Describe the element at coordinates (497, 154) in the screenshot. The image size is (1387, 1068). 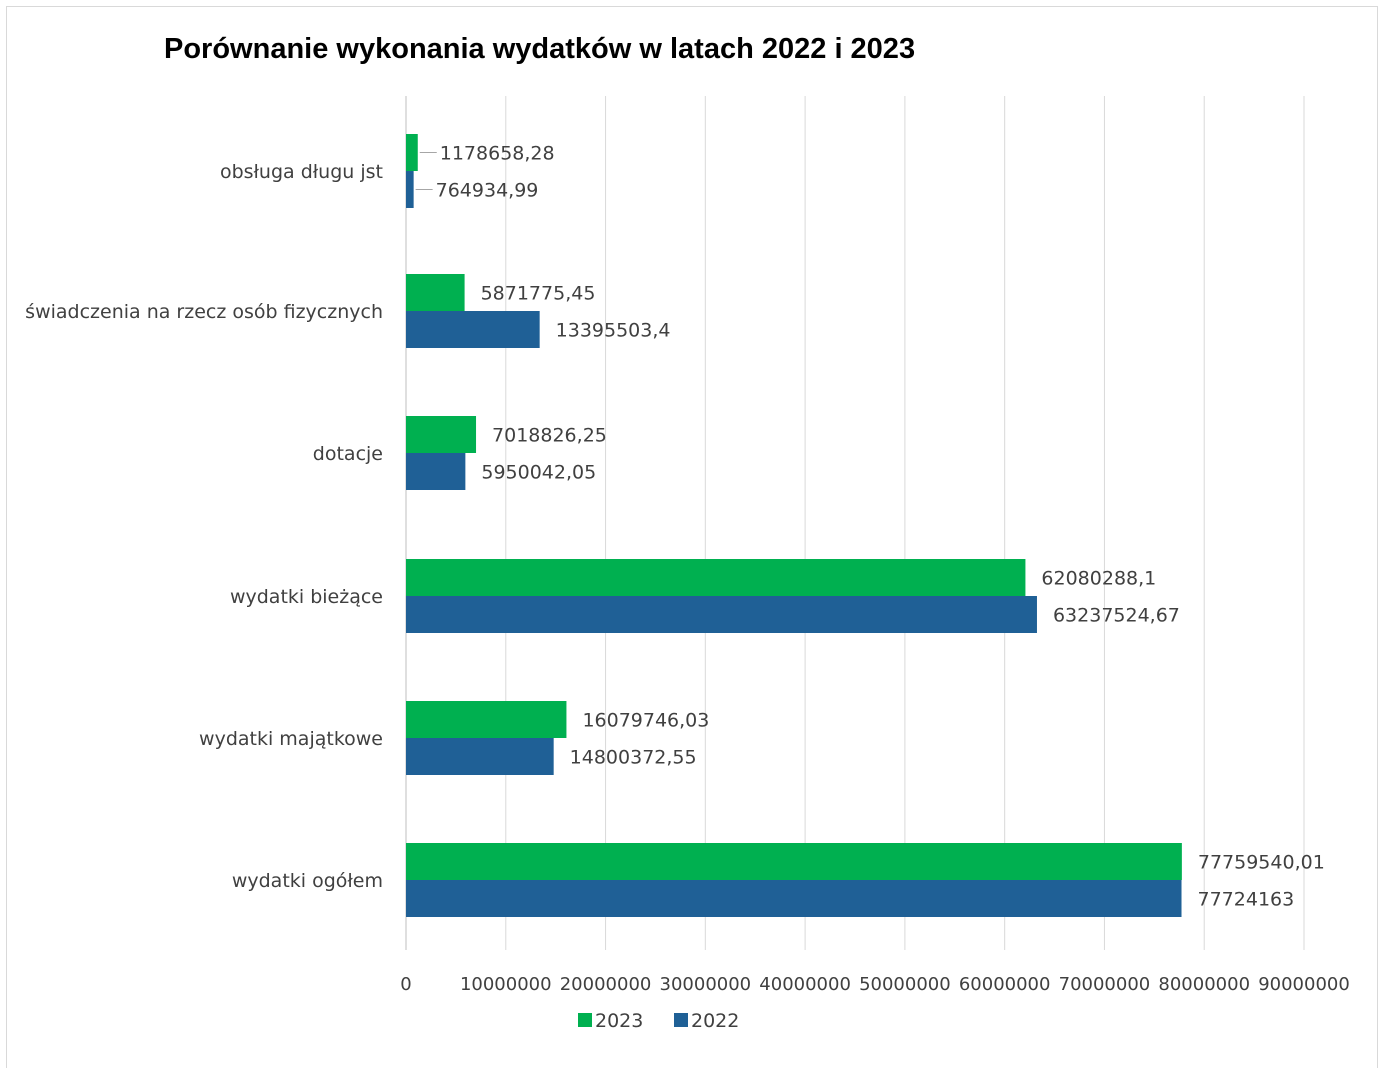
I see `data-label-2023: 1178658,28` at that location.